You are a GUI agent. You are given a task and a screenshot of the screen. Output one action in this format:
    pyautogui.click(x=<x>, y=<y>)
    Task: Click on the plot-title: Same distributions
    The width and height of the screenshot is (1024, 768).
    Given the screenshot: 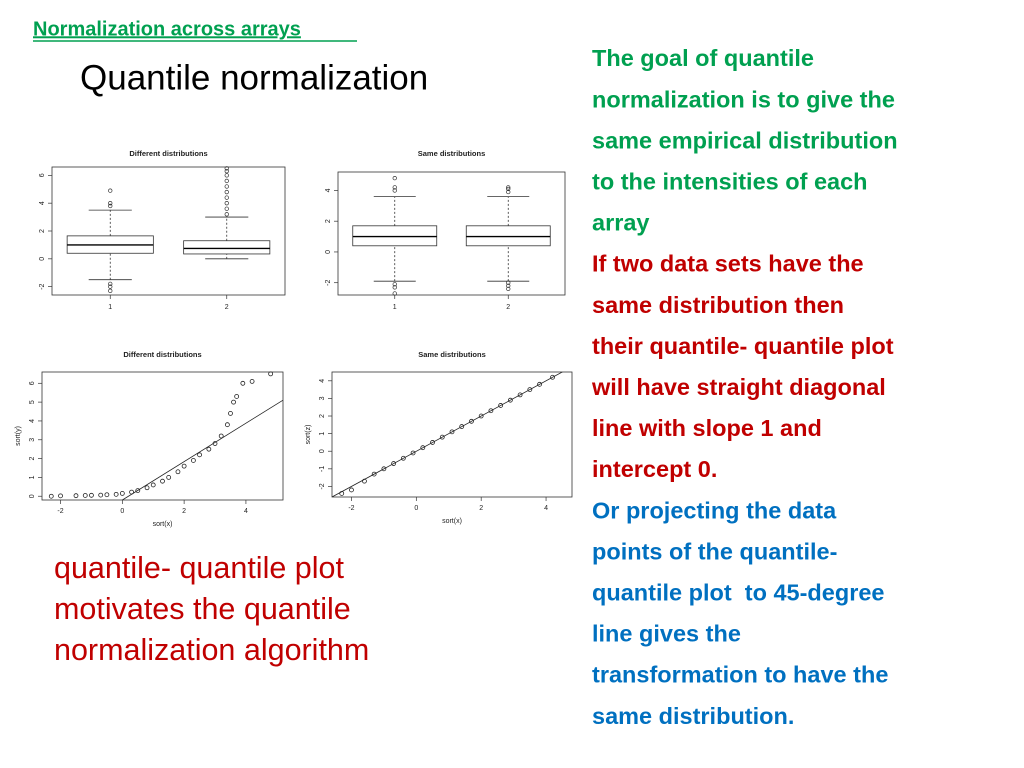 What is the action you would take?
    pyautogui.click(x=452, y=153)
    